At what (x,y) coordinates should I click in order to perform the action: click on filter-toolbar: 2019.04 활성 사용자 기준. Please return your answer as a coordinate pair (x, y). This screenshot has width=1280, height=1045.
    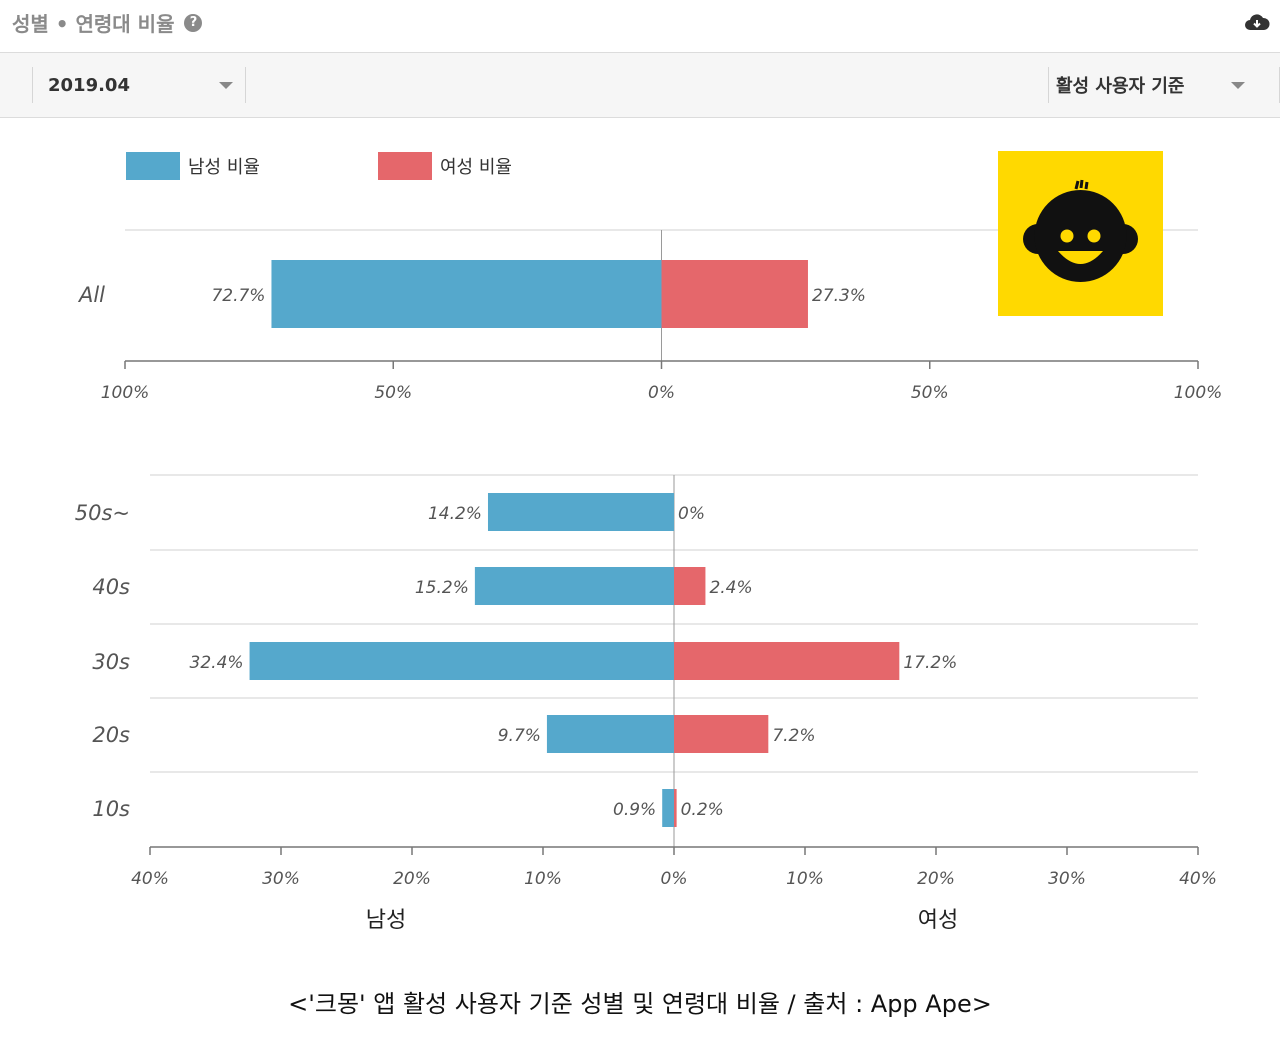
    Looking at the image, I should click on (640, 85).